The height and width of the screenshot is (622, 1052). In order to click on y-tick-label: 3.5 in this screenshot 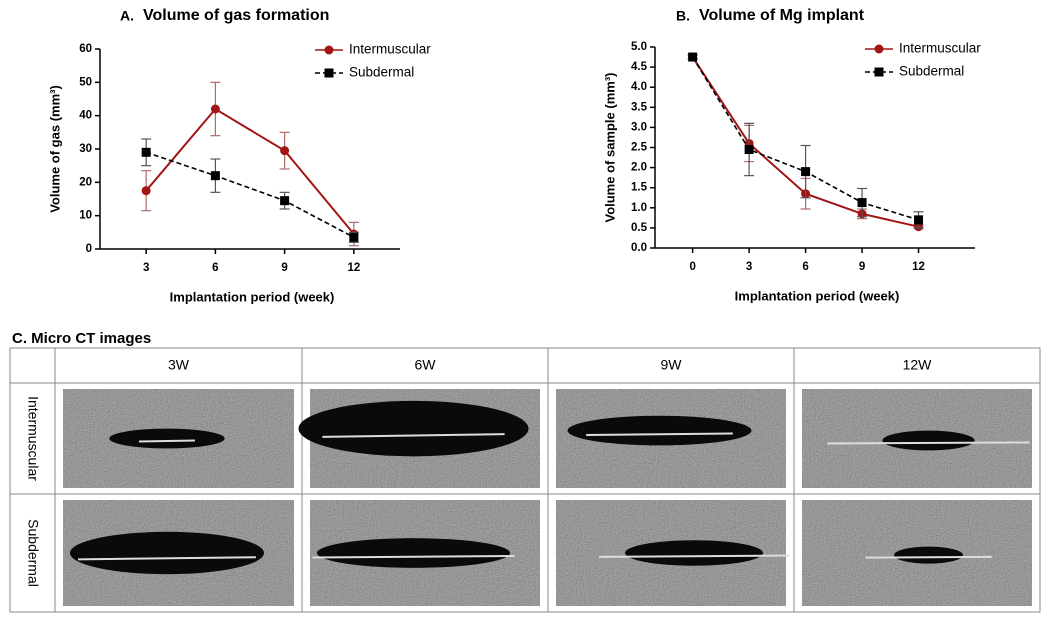, I will do `click(639, 107)`.